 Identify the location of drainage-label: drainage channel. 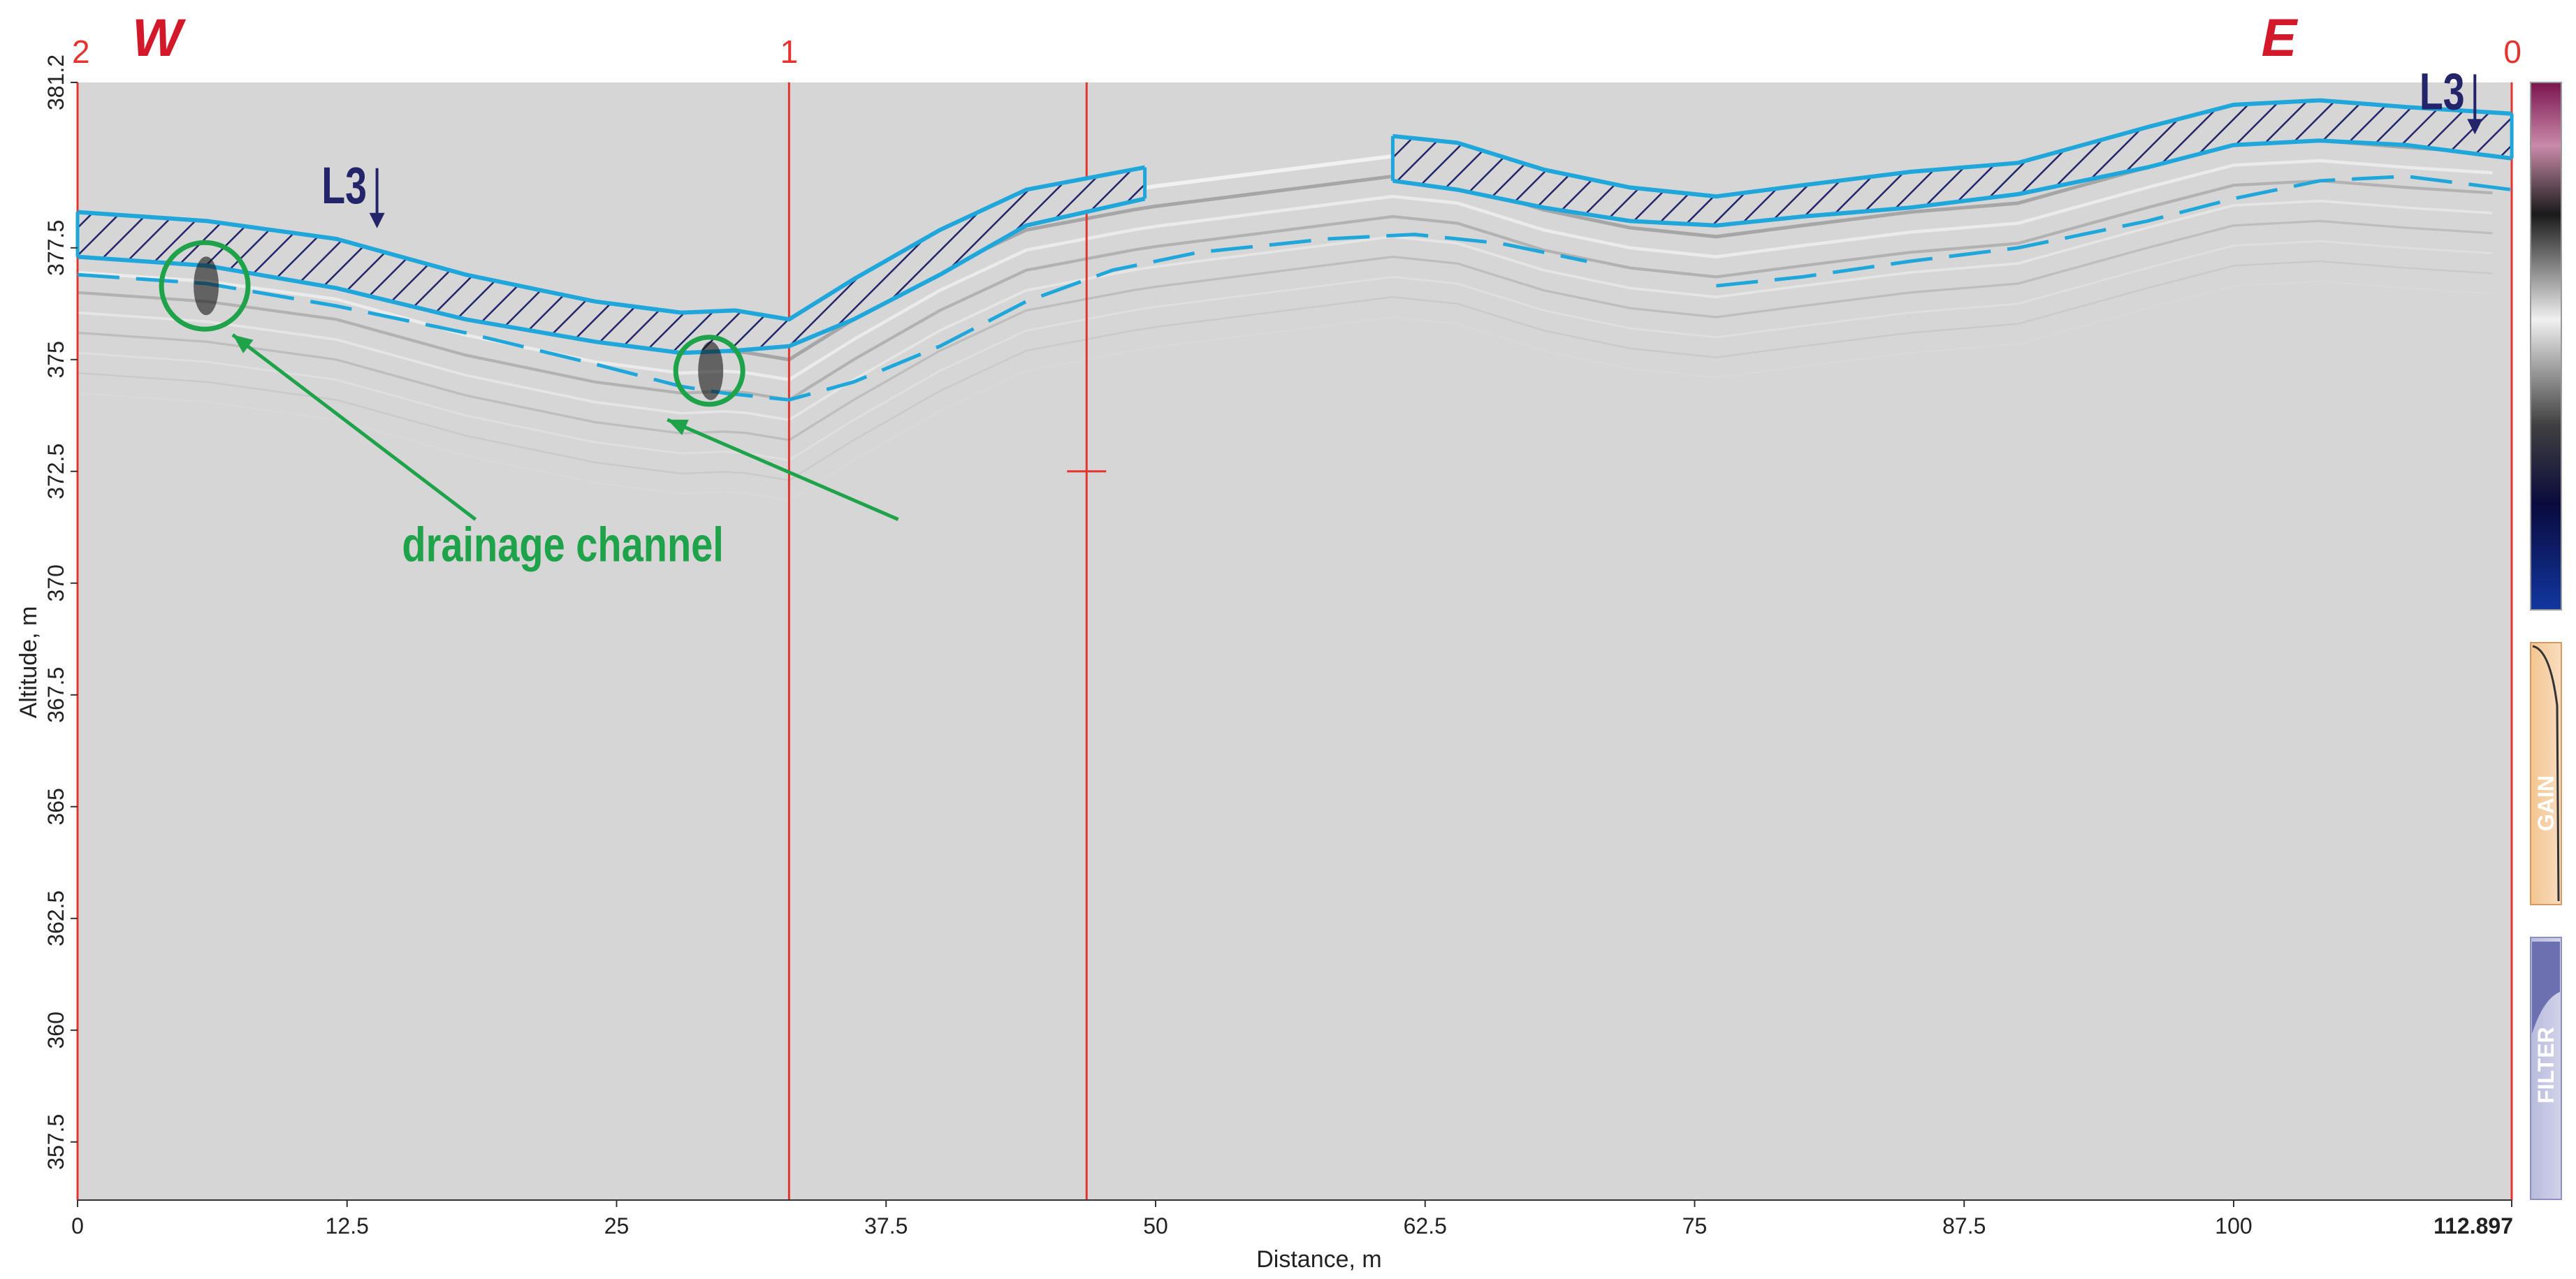
(562, 545).